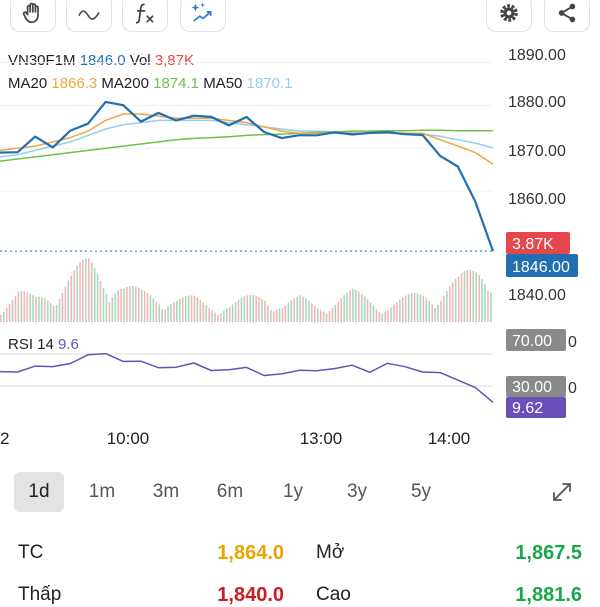  Describe the element at coordinates (537, 102) in the screenshot. I see `price-axis-label: 1880.00` at that location.